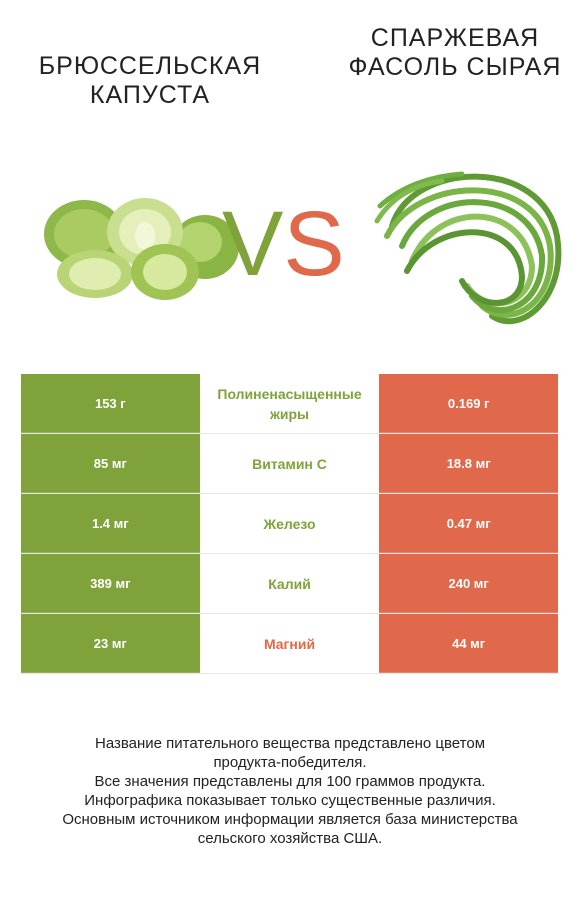  I want to click on right-value: 18.8 мг, so click(468, 463).